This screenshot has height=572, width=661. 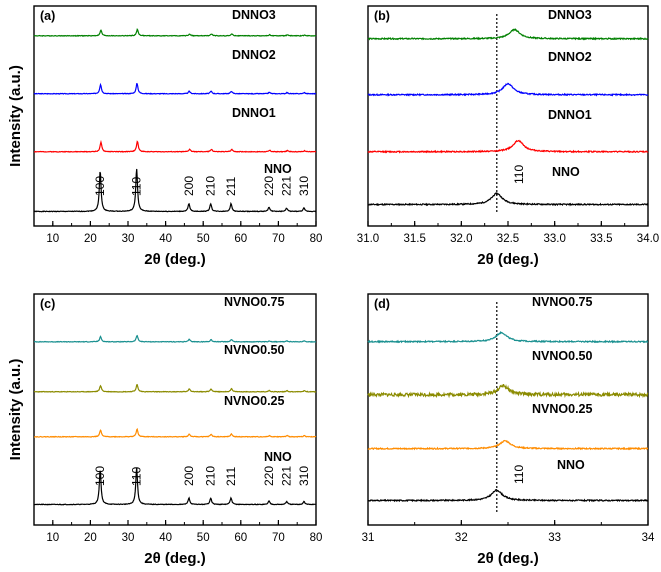 What do you see at coordinates (566, 172) in the screenshot?
I see `panel-b-series-label: NNO` at bounding box center [566, 172].